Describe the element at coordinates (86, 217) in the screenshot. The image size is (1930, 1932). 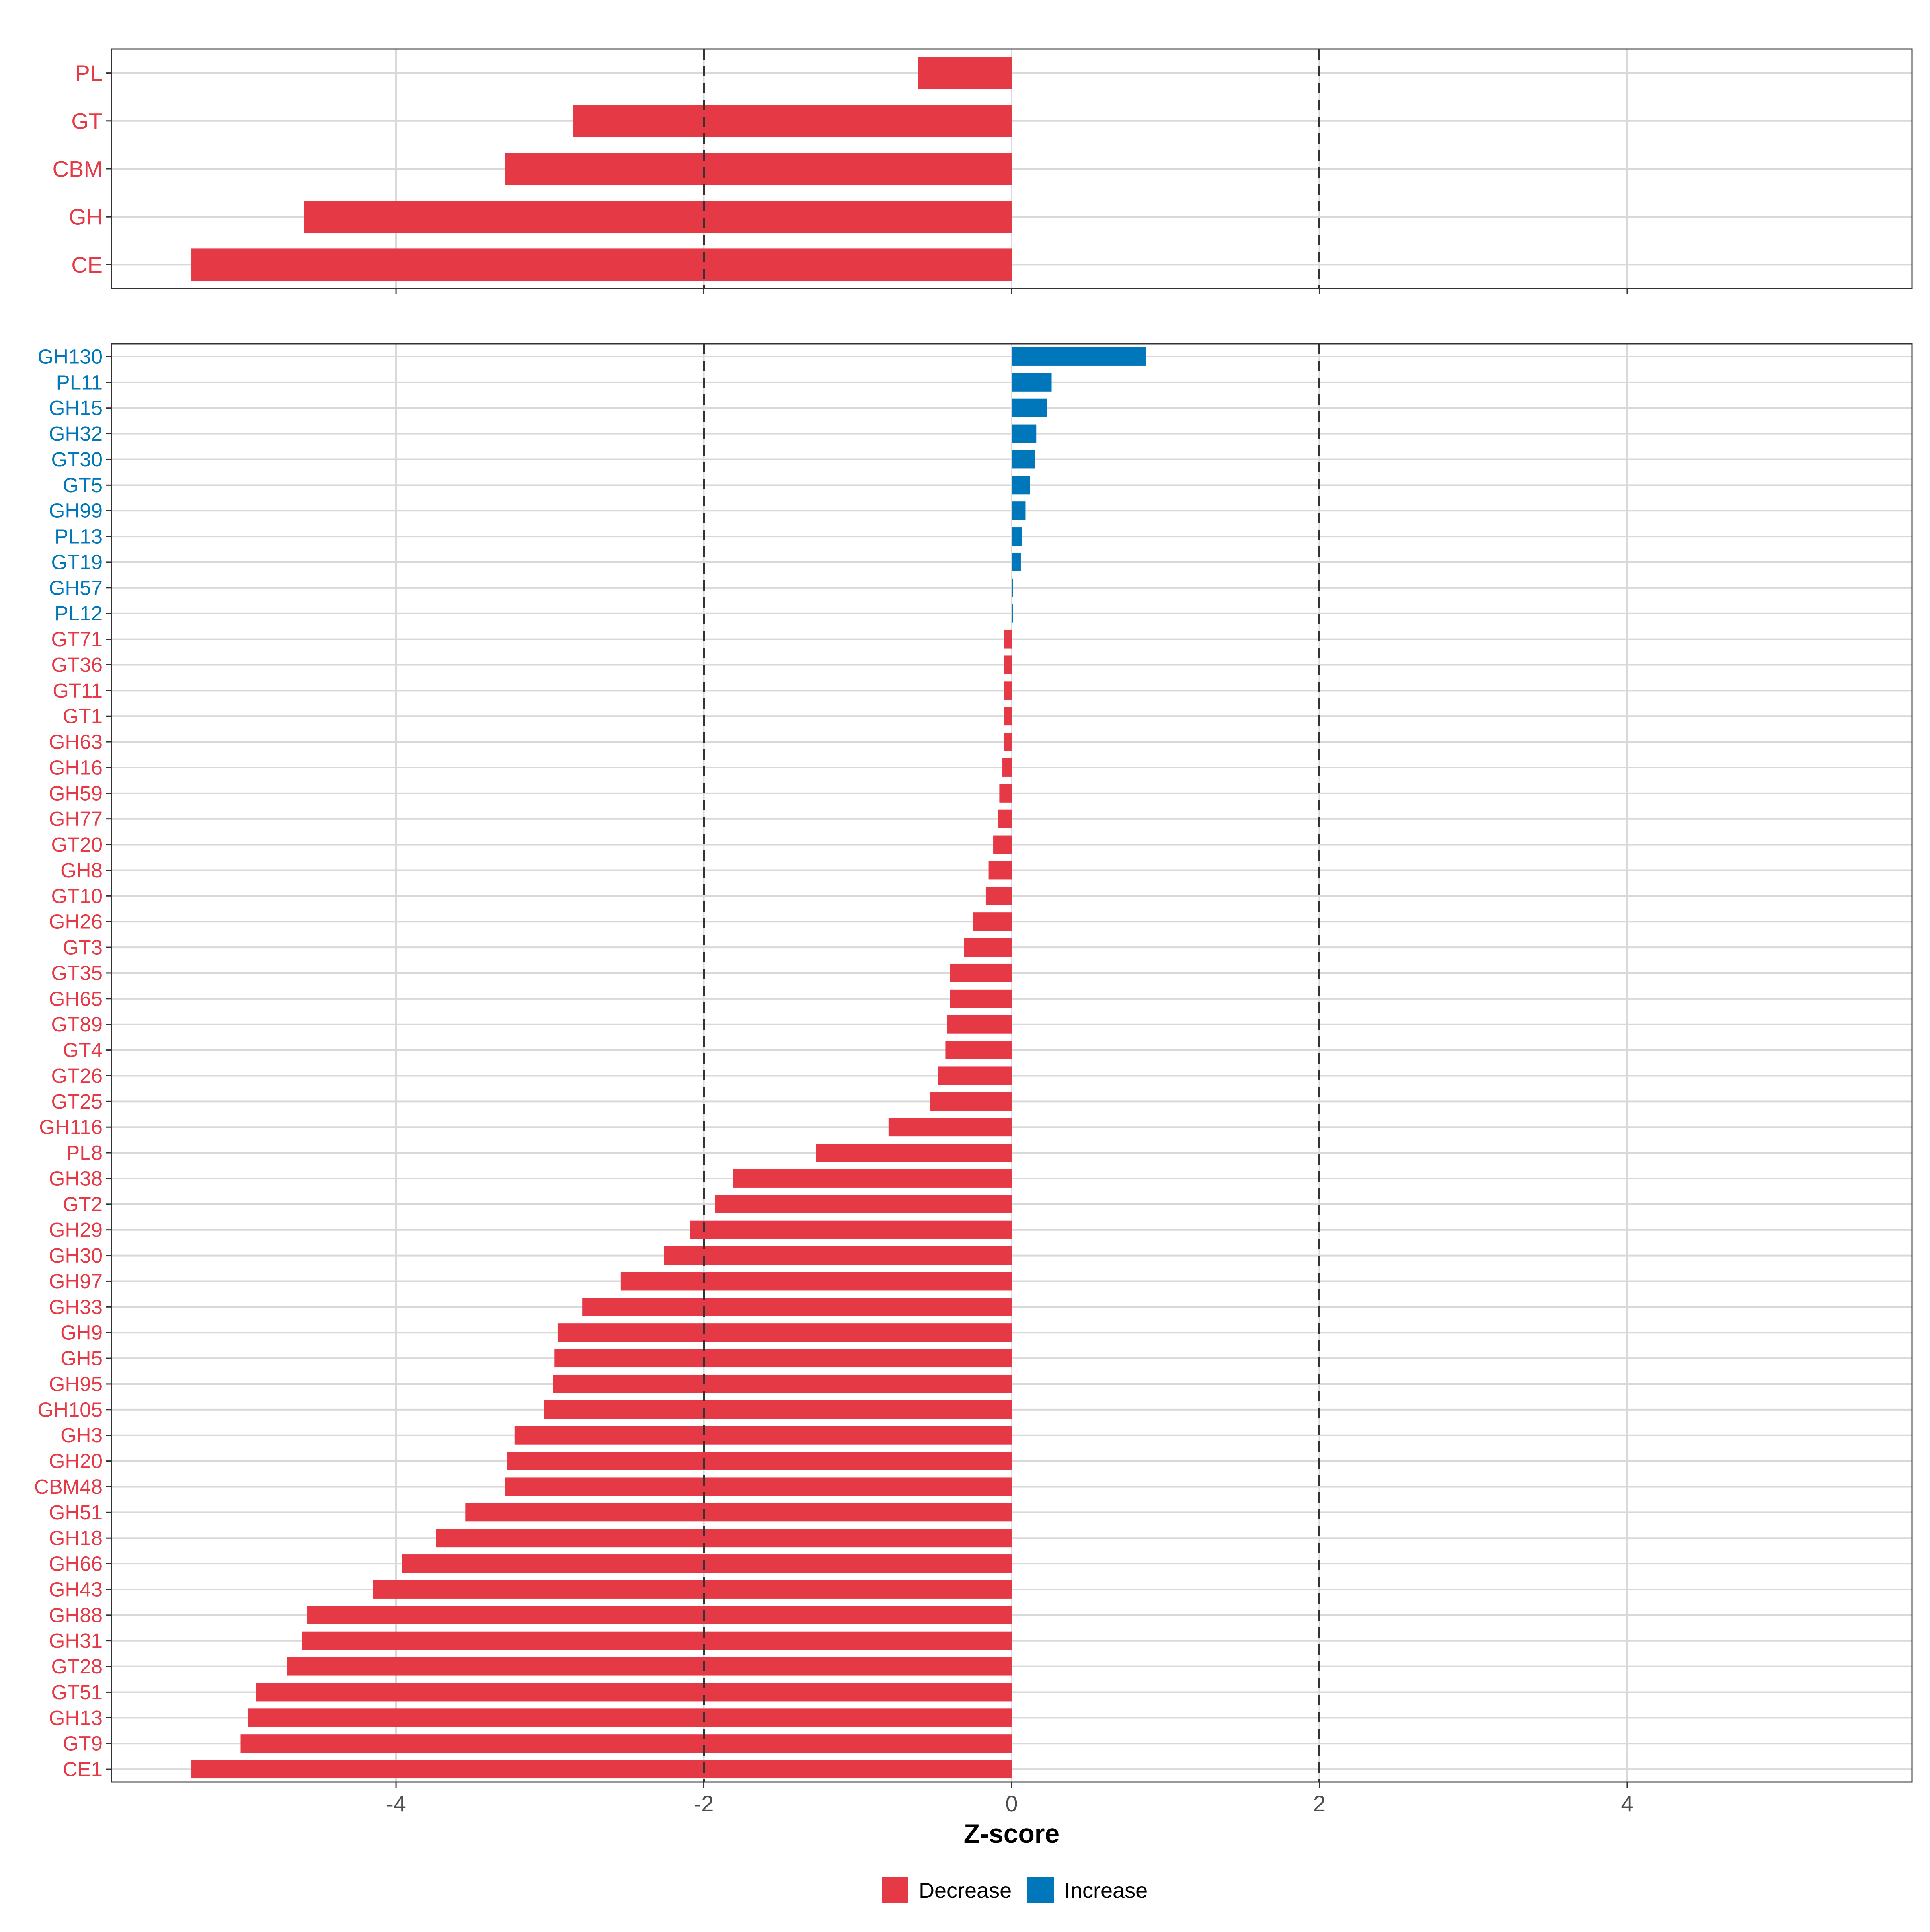
I see `y-tick-label: GH` at that location.